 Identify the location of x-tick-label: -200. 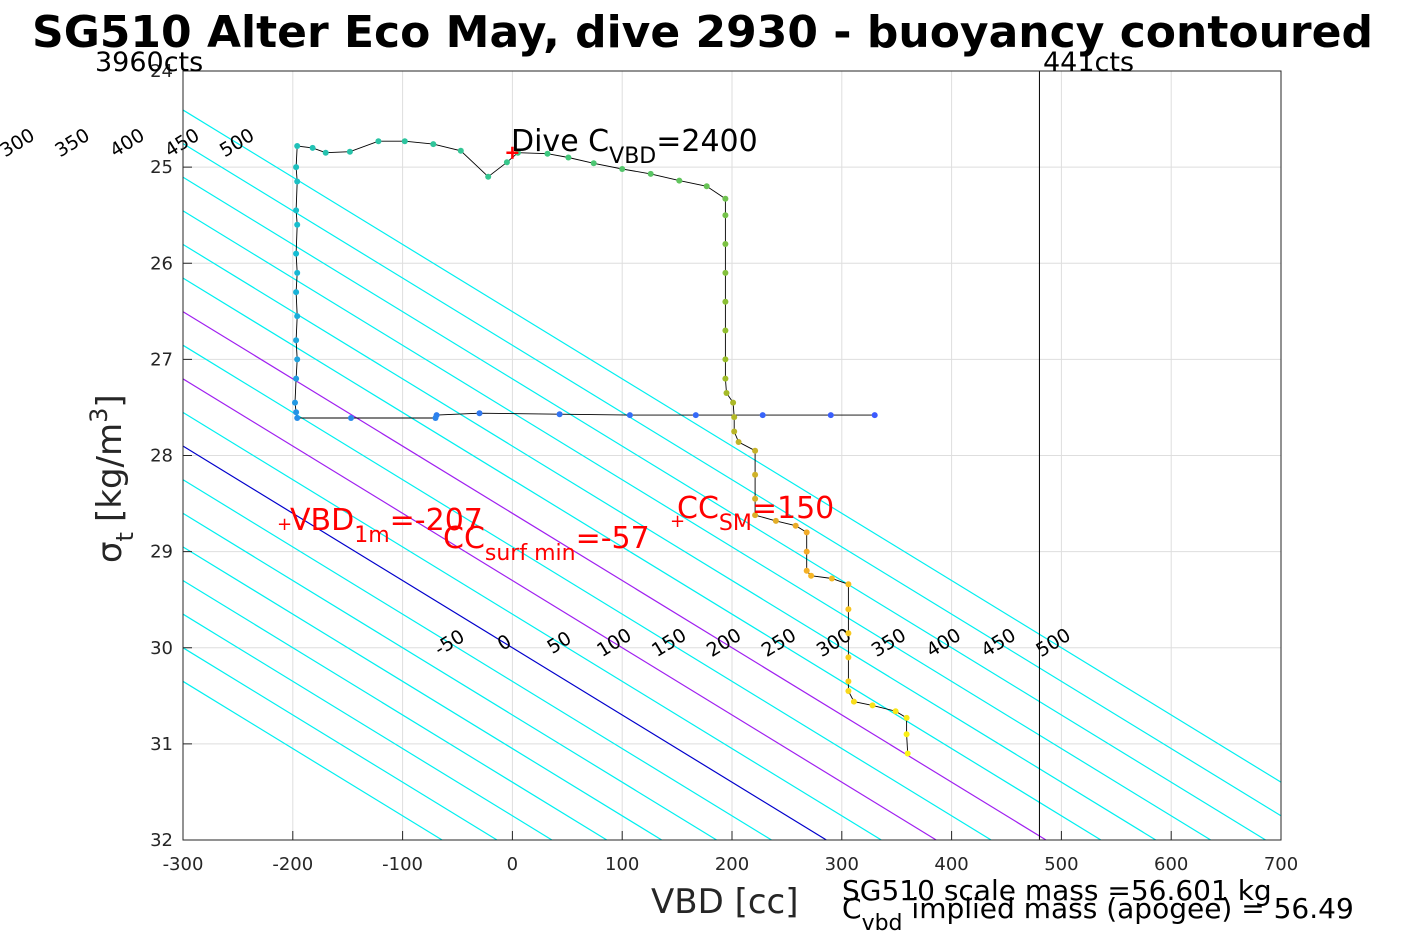
(292, 864).